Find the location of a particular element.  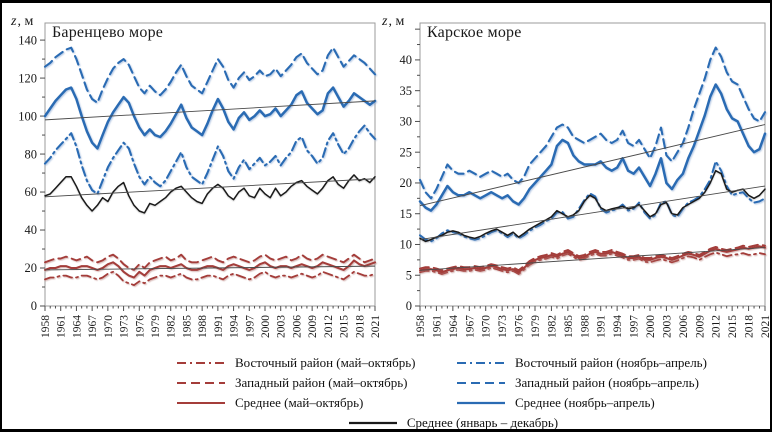

legend-item-label: Среднее (январь – декабрь) is located at coordinates (482, 422).